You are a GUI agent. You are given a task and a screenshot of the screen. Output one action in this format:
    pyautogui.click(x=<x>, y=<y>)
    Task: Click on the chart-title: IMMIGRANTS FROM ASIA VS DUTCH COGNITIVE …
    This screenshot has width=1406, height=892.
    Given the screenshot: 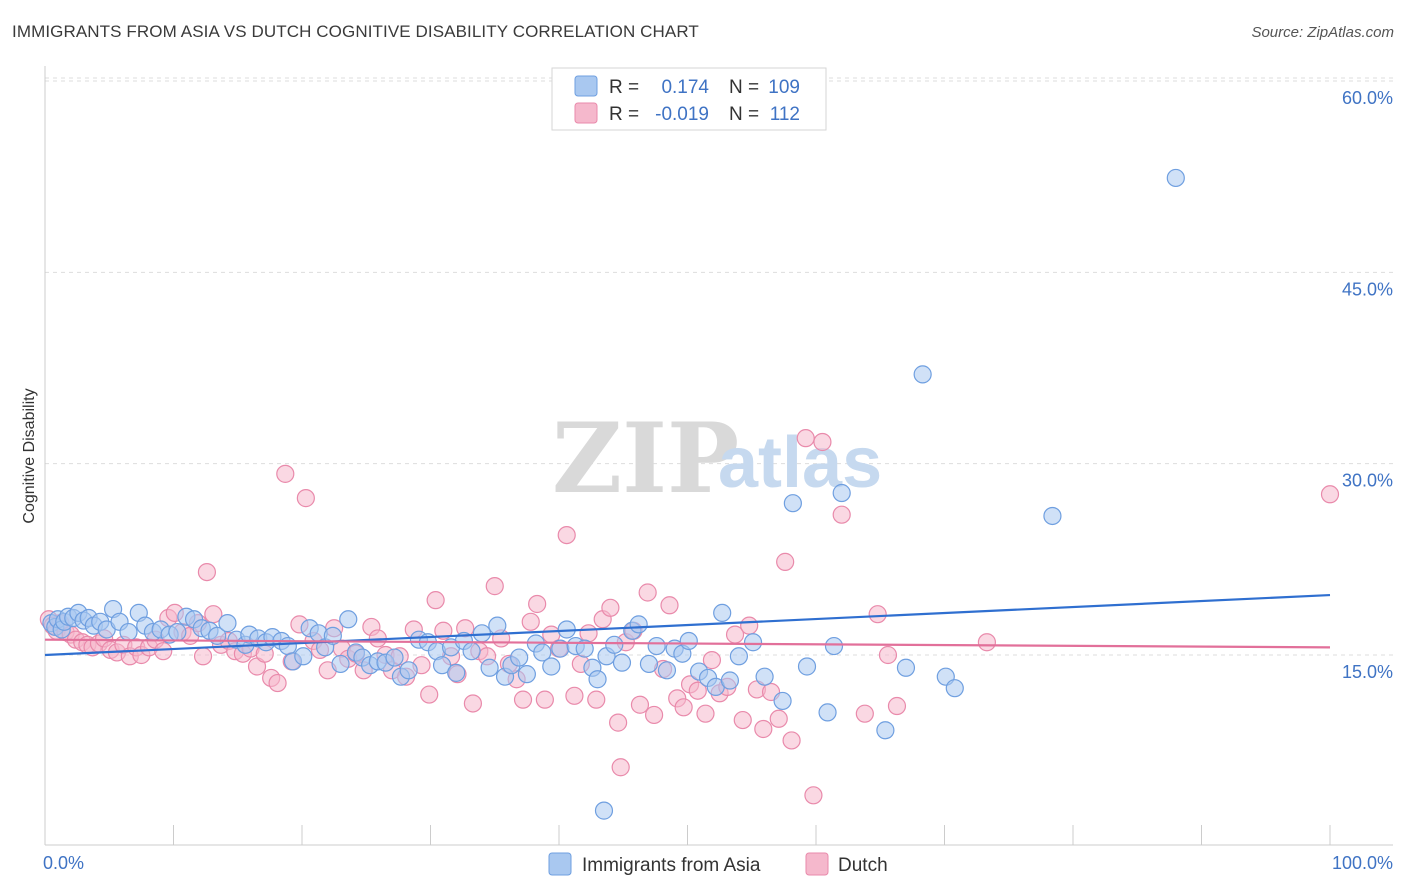 What is the action you would take?
    pyautogui.click(x=355, y=31)
    